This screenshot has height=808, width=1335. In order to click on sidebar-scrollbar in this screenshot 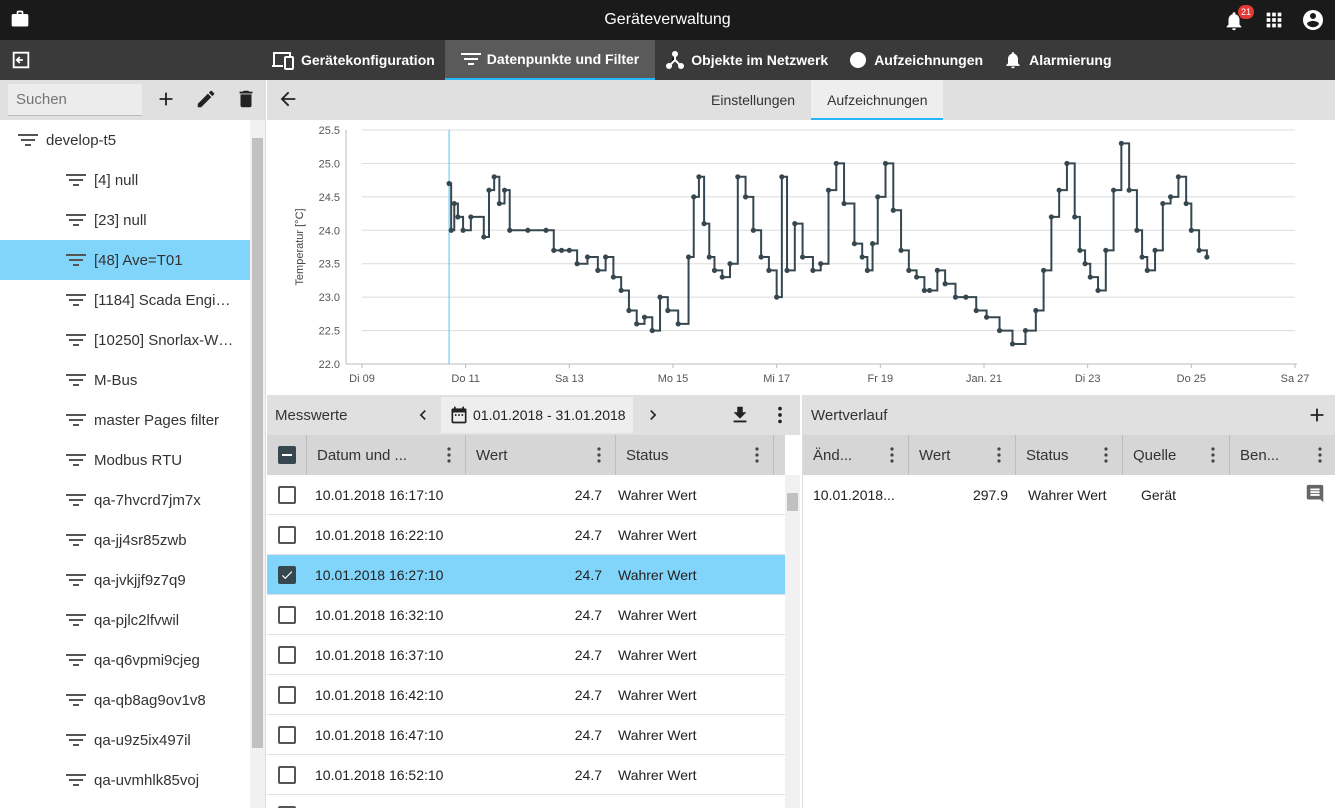, I will do `click(257, 464)`.